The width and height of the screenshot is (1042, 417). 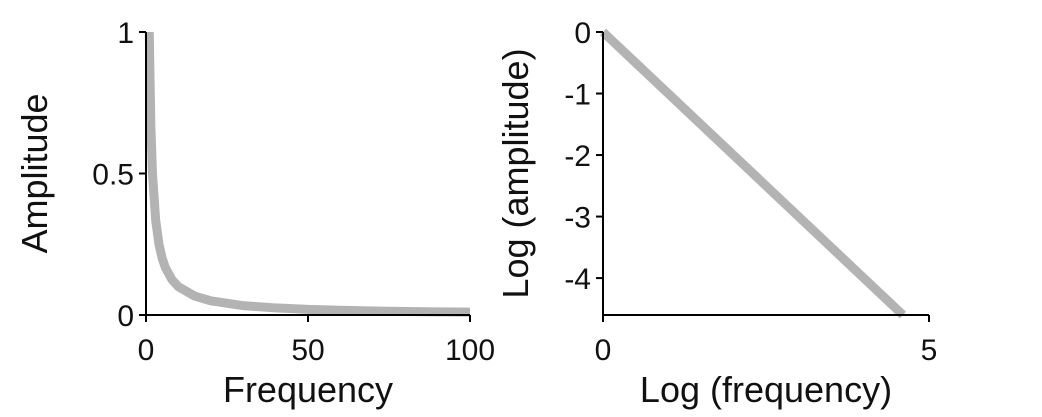 I want to click on chart-2-y-tick-label: -4, so click(x=577, y=279).